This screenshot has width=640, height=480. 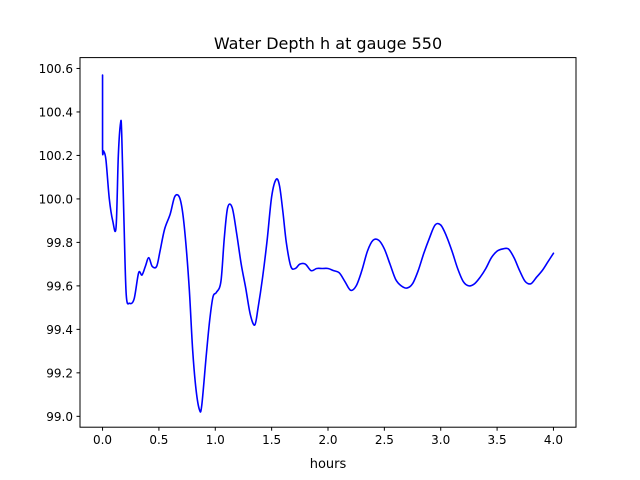 What do you see at coordinates (440, 440) in the screenshot?
I see `x-tick-label: 3.0` at bounding box center [440, 440].